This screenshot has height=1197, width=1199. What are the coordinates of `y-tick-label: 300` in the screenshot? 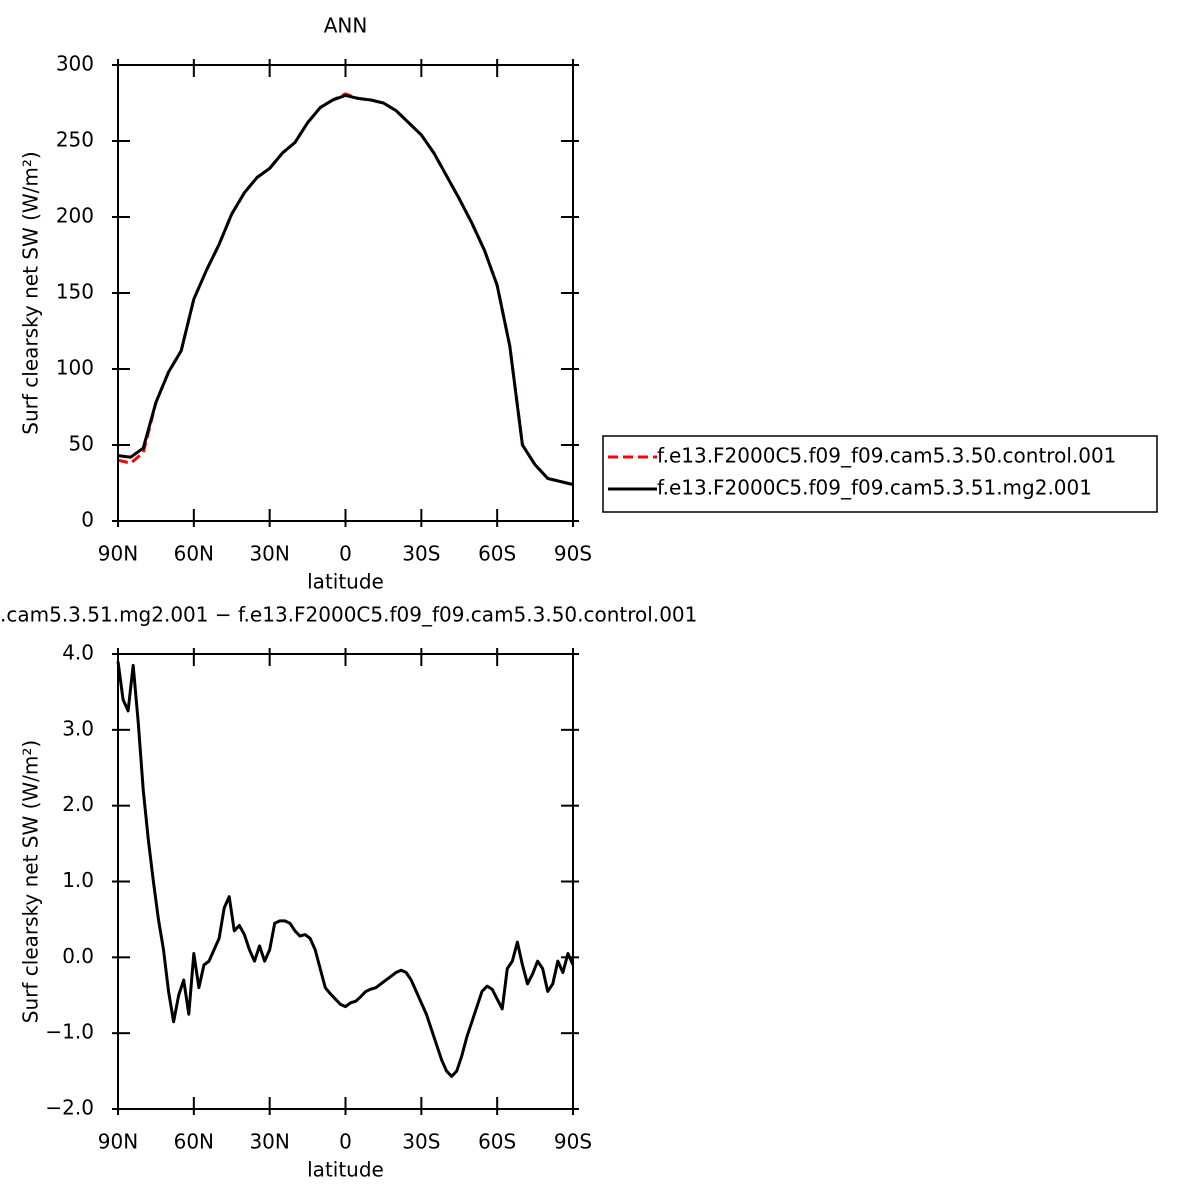 It's located at (75, 64).